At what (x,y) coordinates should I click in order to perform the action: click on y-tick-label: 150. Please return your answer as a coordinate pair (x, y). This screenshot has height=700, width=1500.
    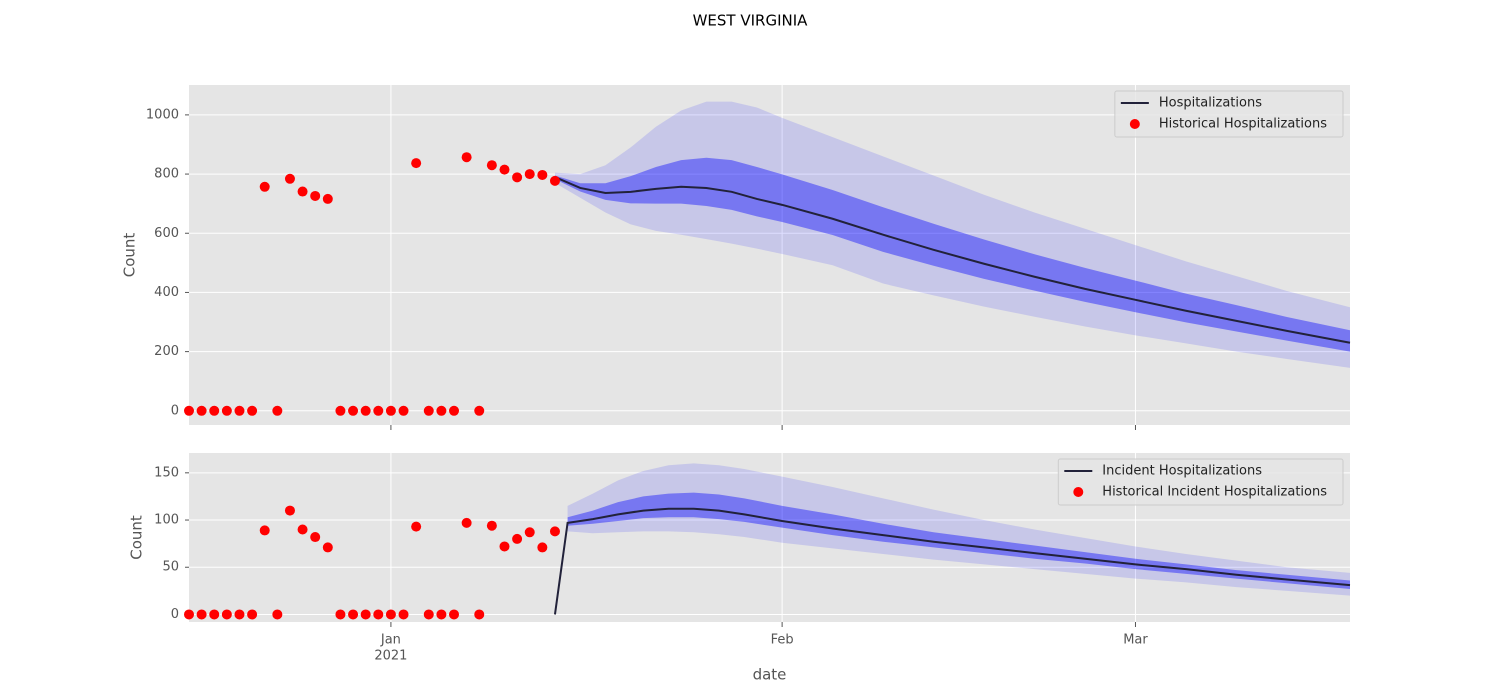
    Looking at the image, I should click on (166, 472).